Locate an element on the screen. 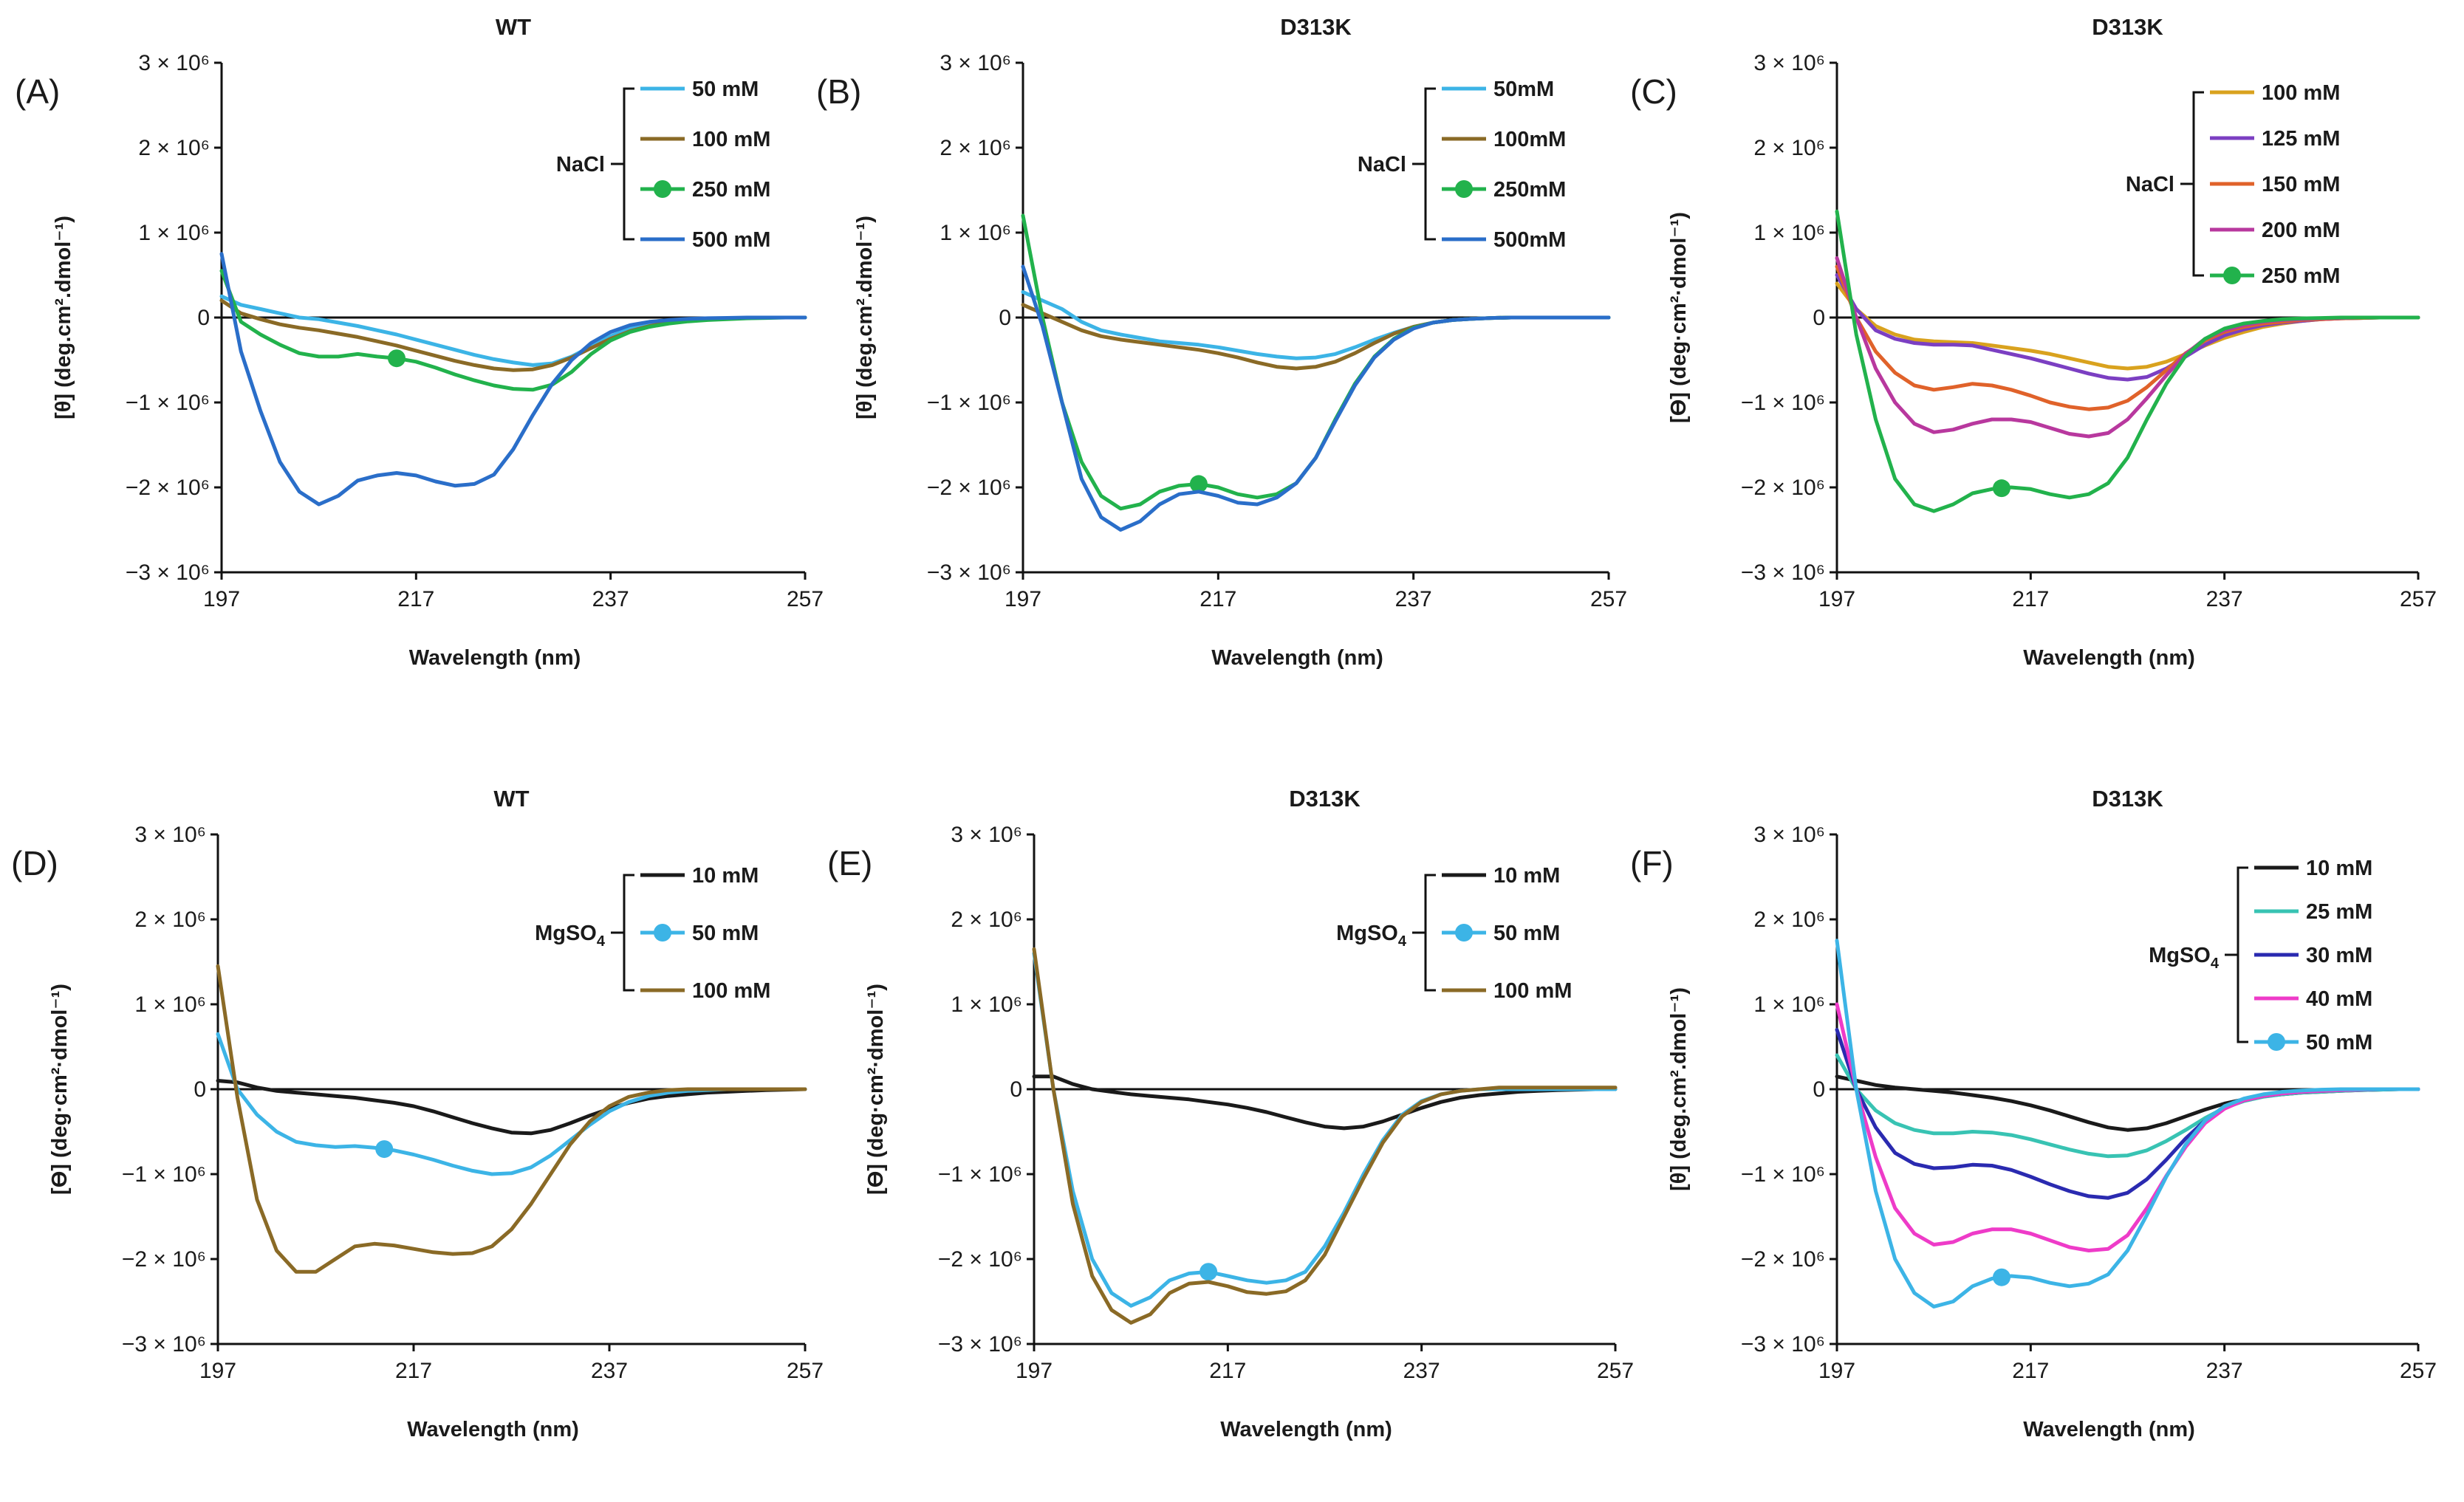  legend-entry-label: 10 mM is located at coordinates (2339, 868).